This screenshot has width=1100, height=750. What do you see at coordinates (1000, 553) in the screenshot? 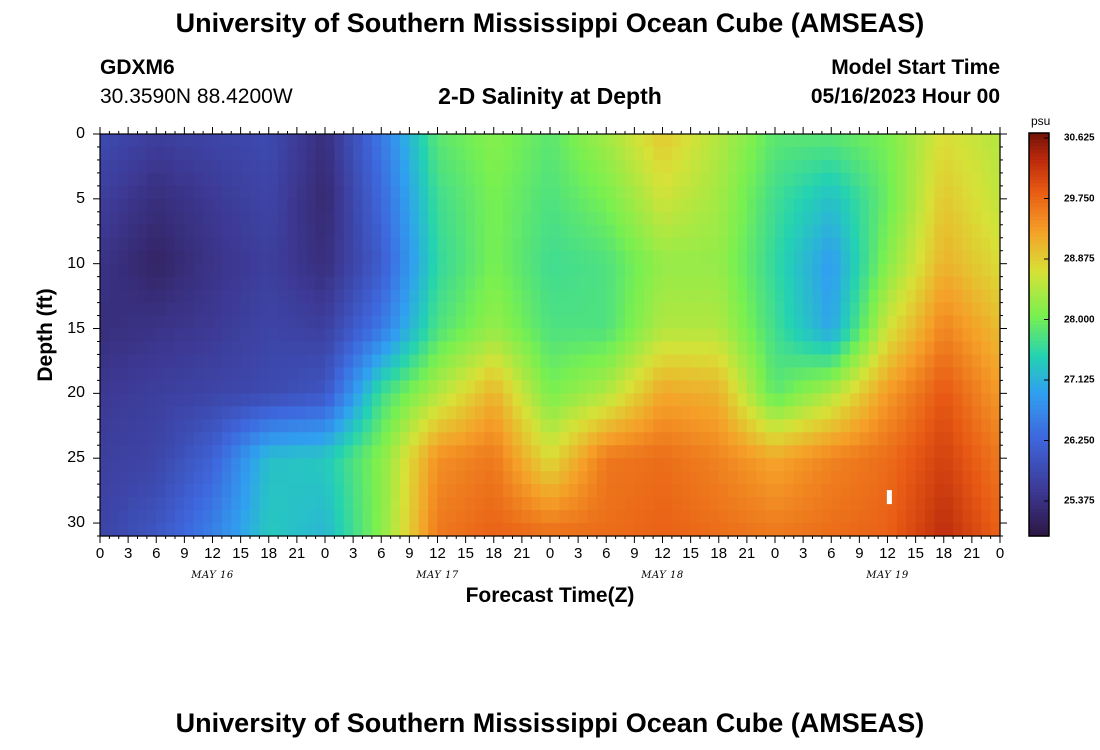
I see `x-tick-label: 0` at bounding box center [1000, 553].